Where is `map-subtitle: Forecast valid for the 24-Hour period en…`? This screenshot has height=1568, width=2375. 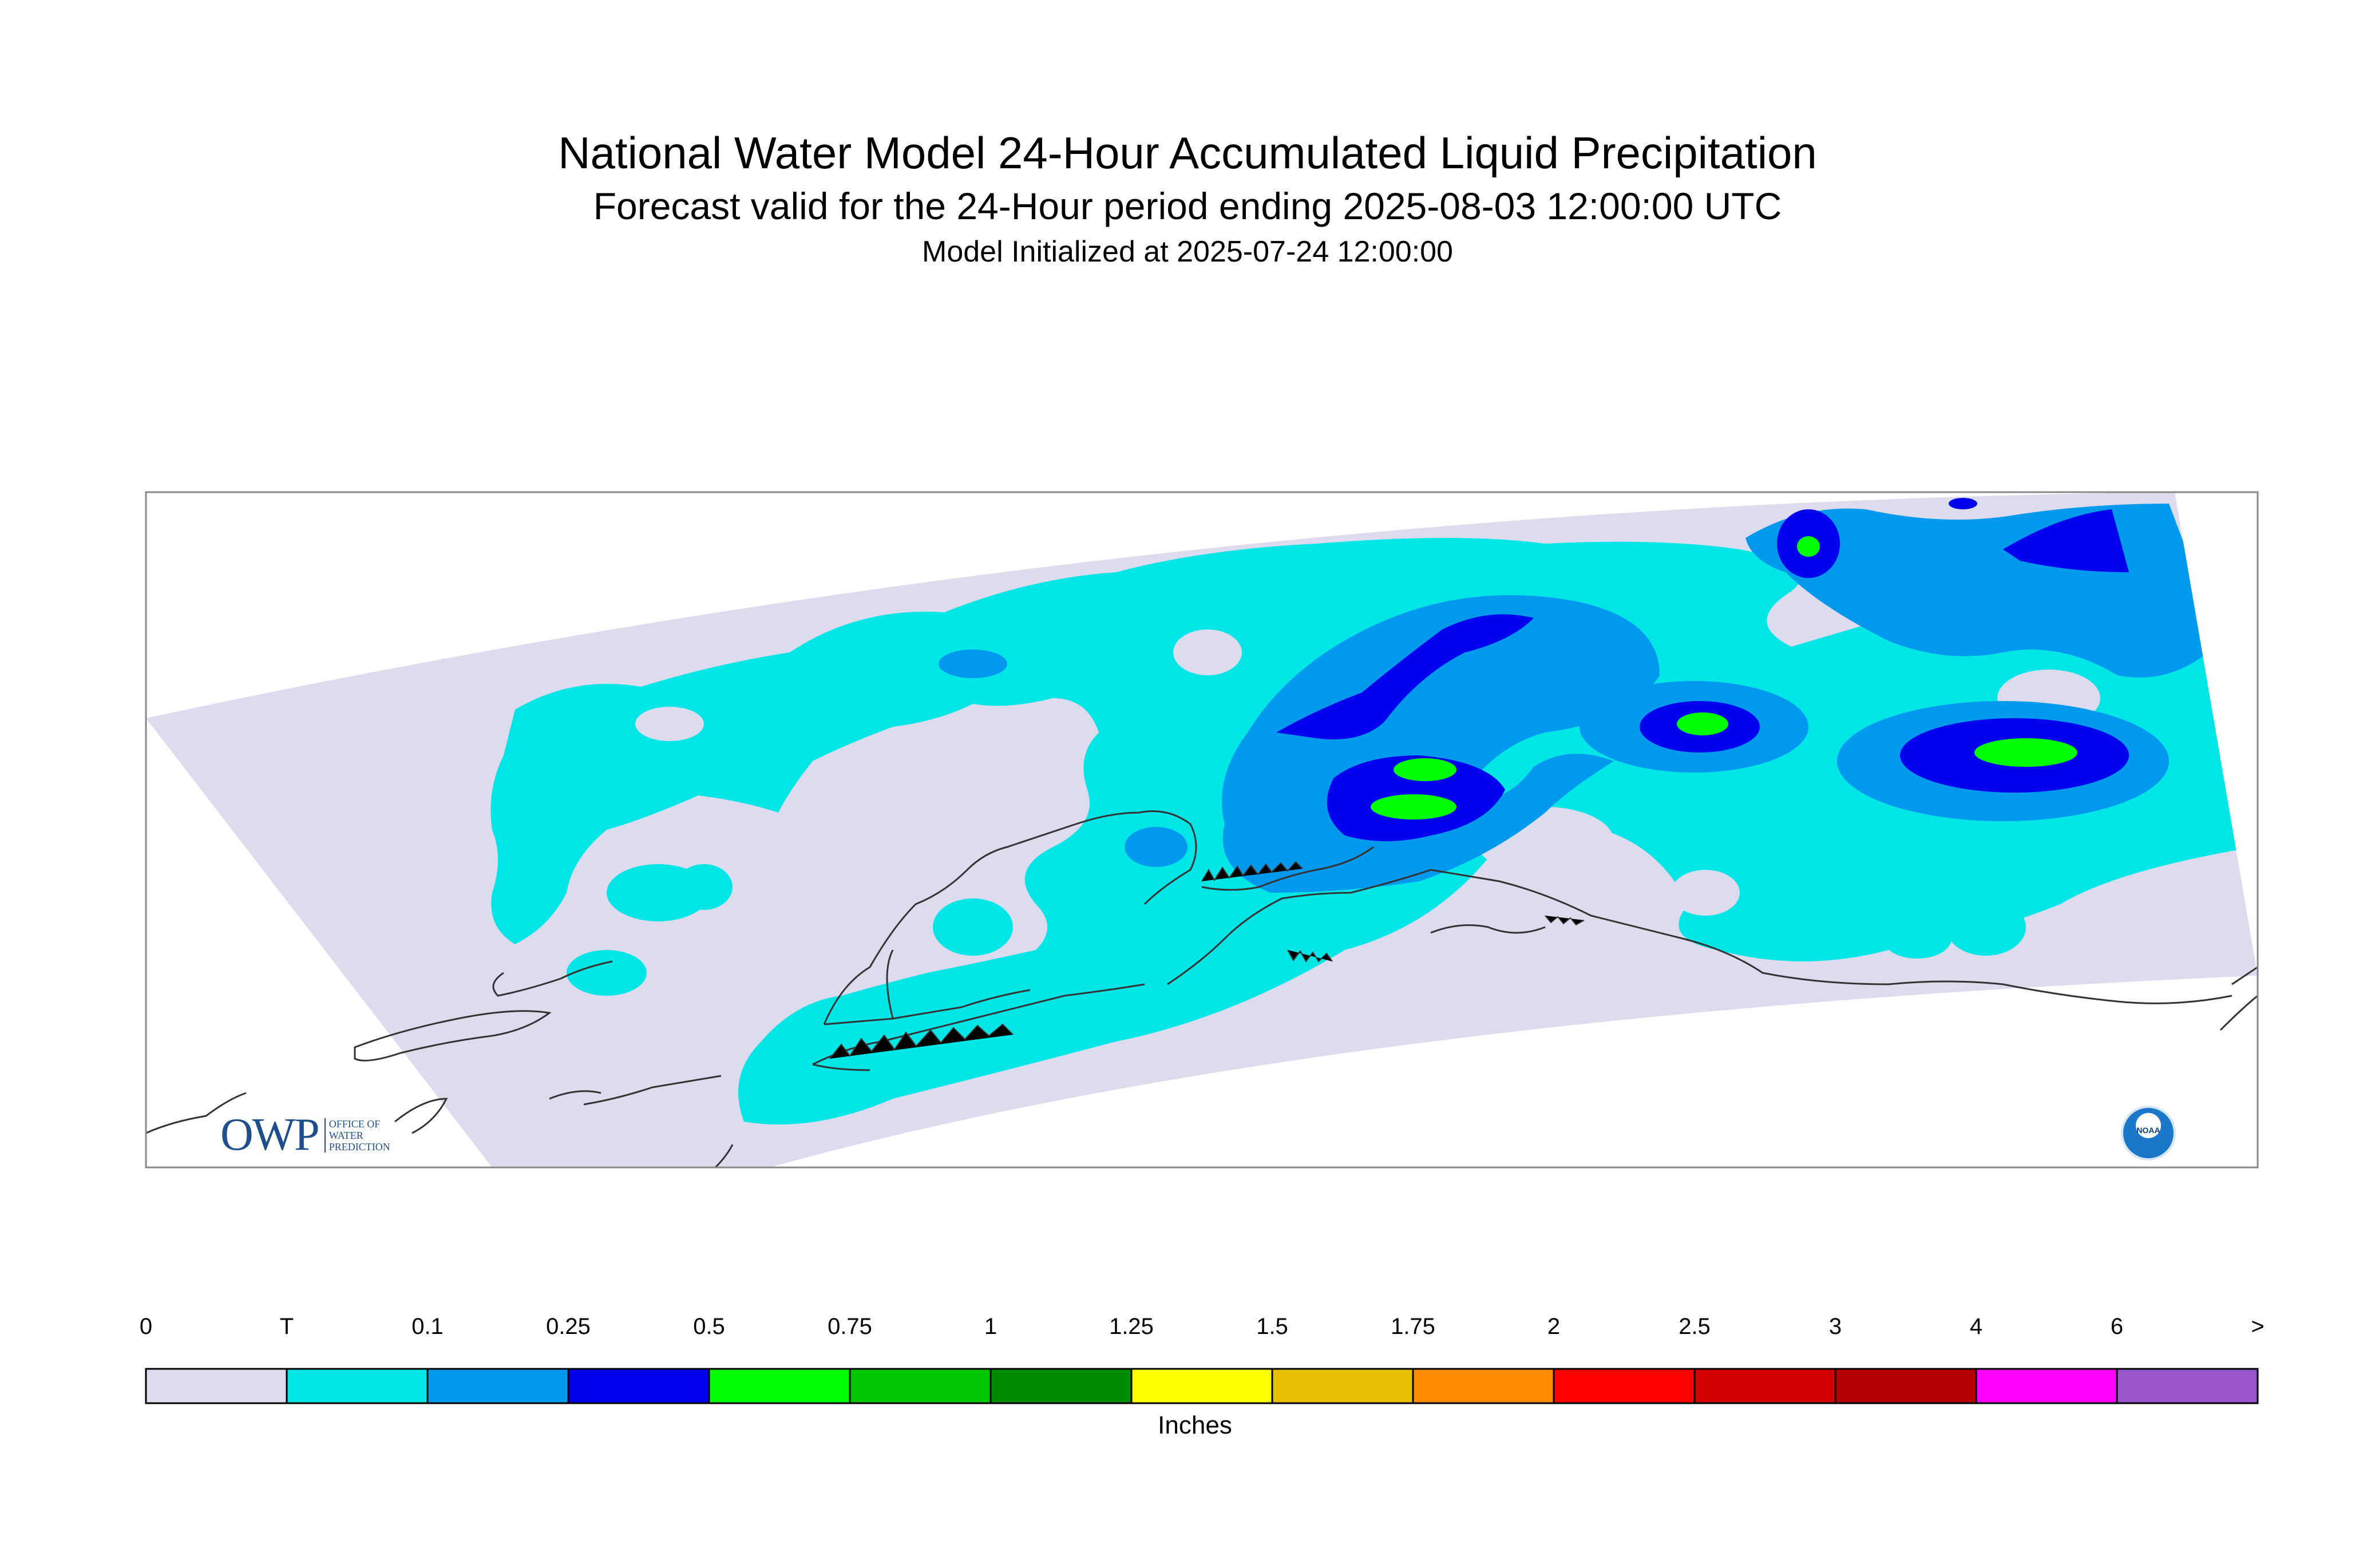 map-subtitle: Forecast valid for the 24-Hour period en… is located at coordinates (1187, 206).